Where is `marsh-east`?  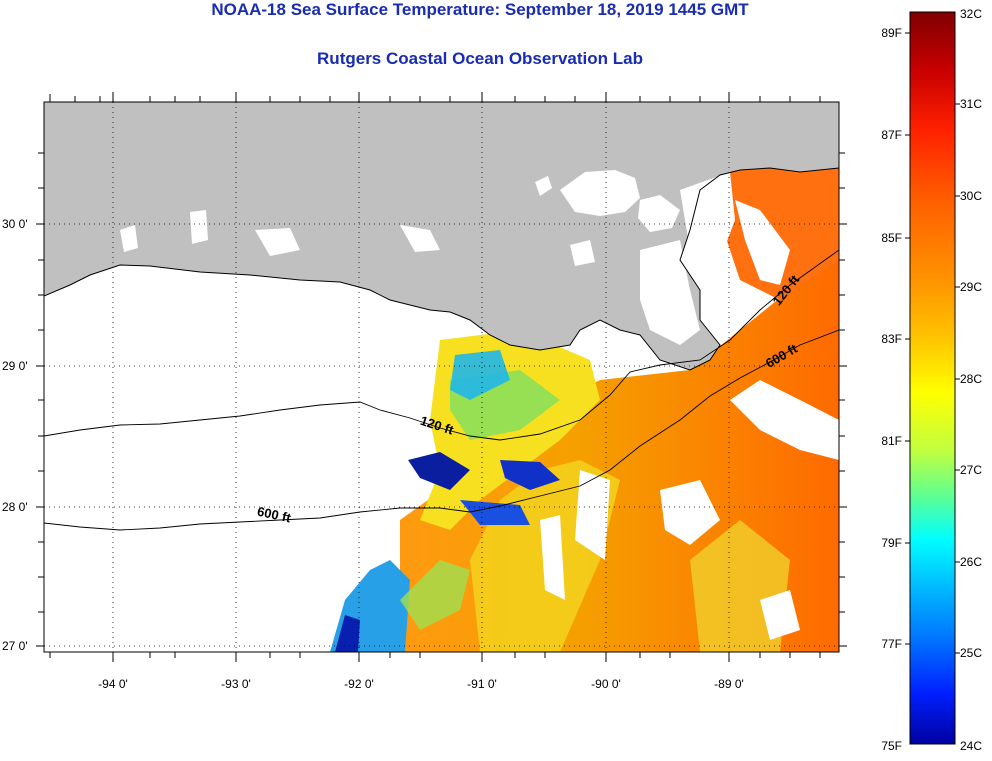 marsh-east is located at coordinates (707, 226).